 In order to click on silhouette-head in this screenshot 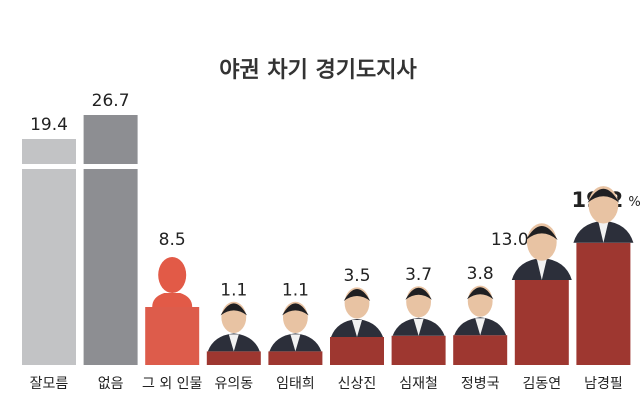, I will do `click(172, 275)`.